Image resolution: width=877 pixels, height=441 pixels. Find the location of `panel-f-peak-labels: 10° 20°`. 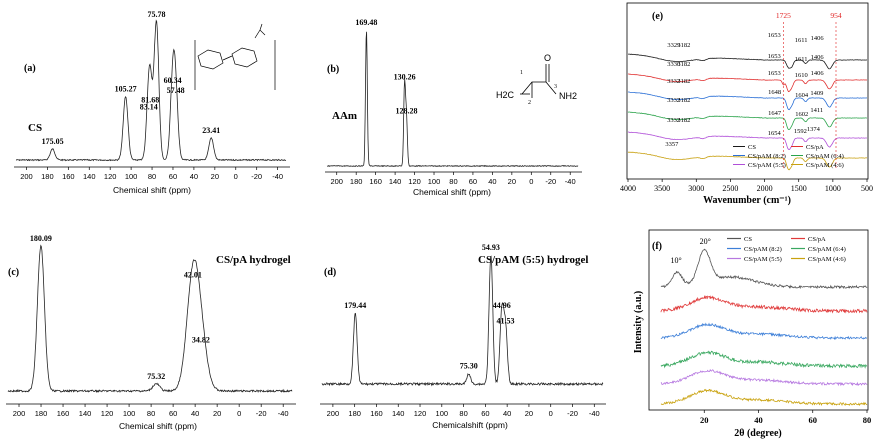

panel-f-peak-labels: 10° 20° is located at coordinates (691, 251).